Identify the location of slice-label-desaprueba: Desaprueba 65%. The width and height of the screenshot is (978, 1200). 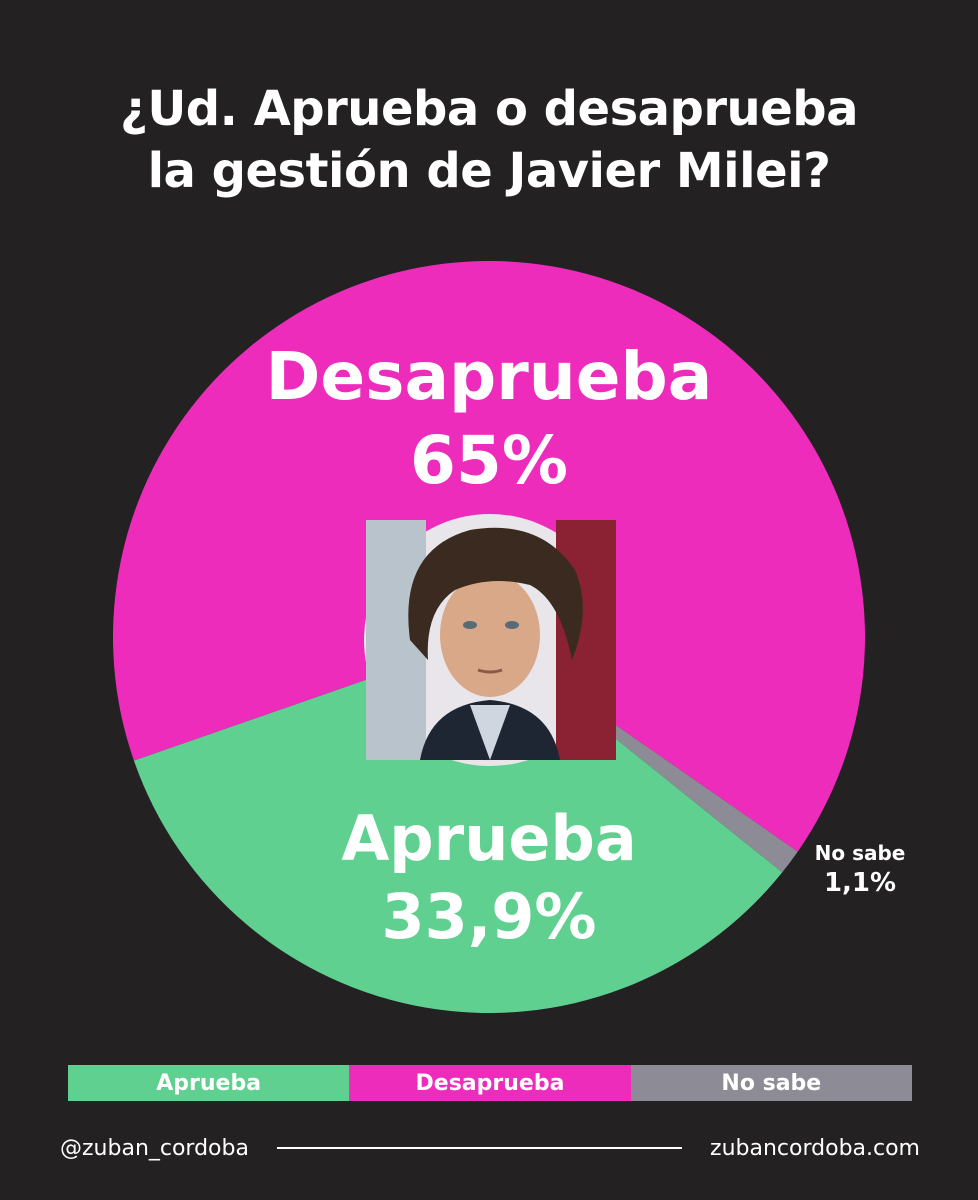
(489, 419).